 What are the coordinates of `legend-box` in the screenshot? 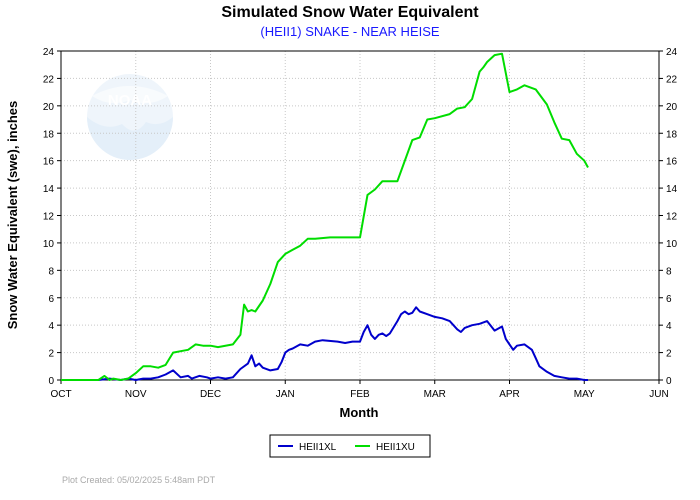 It's located at (350, 446).